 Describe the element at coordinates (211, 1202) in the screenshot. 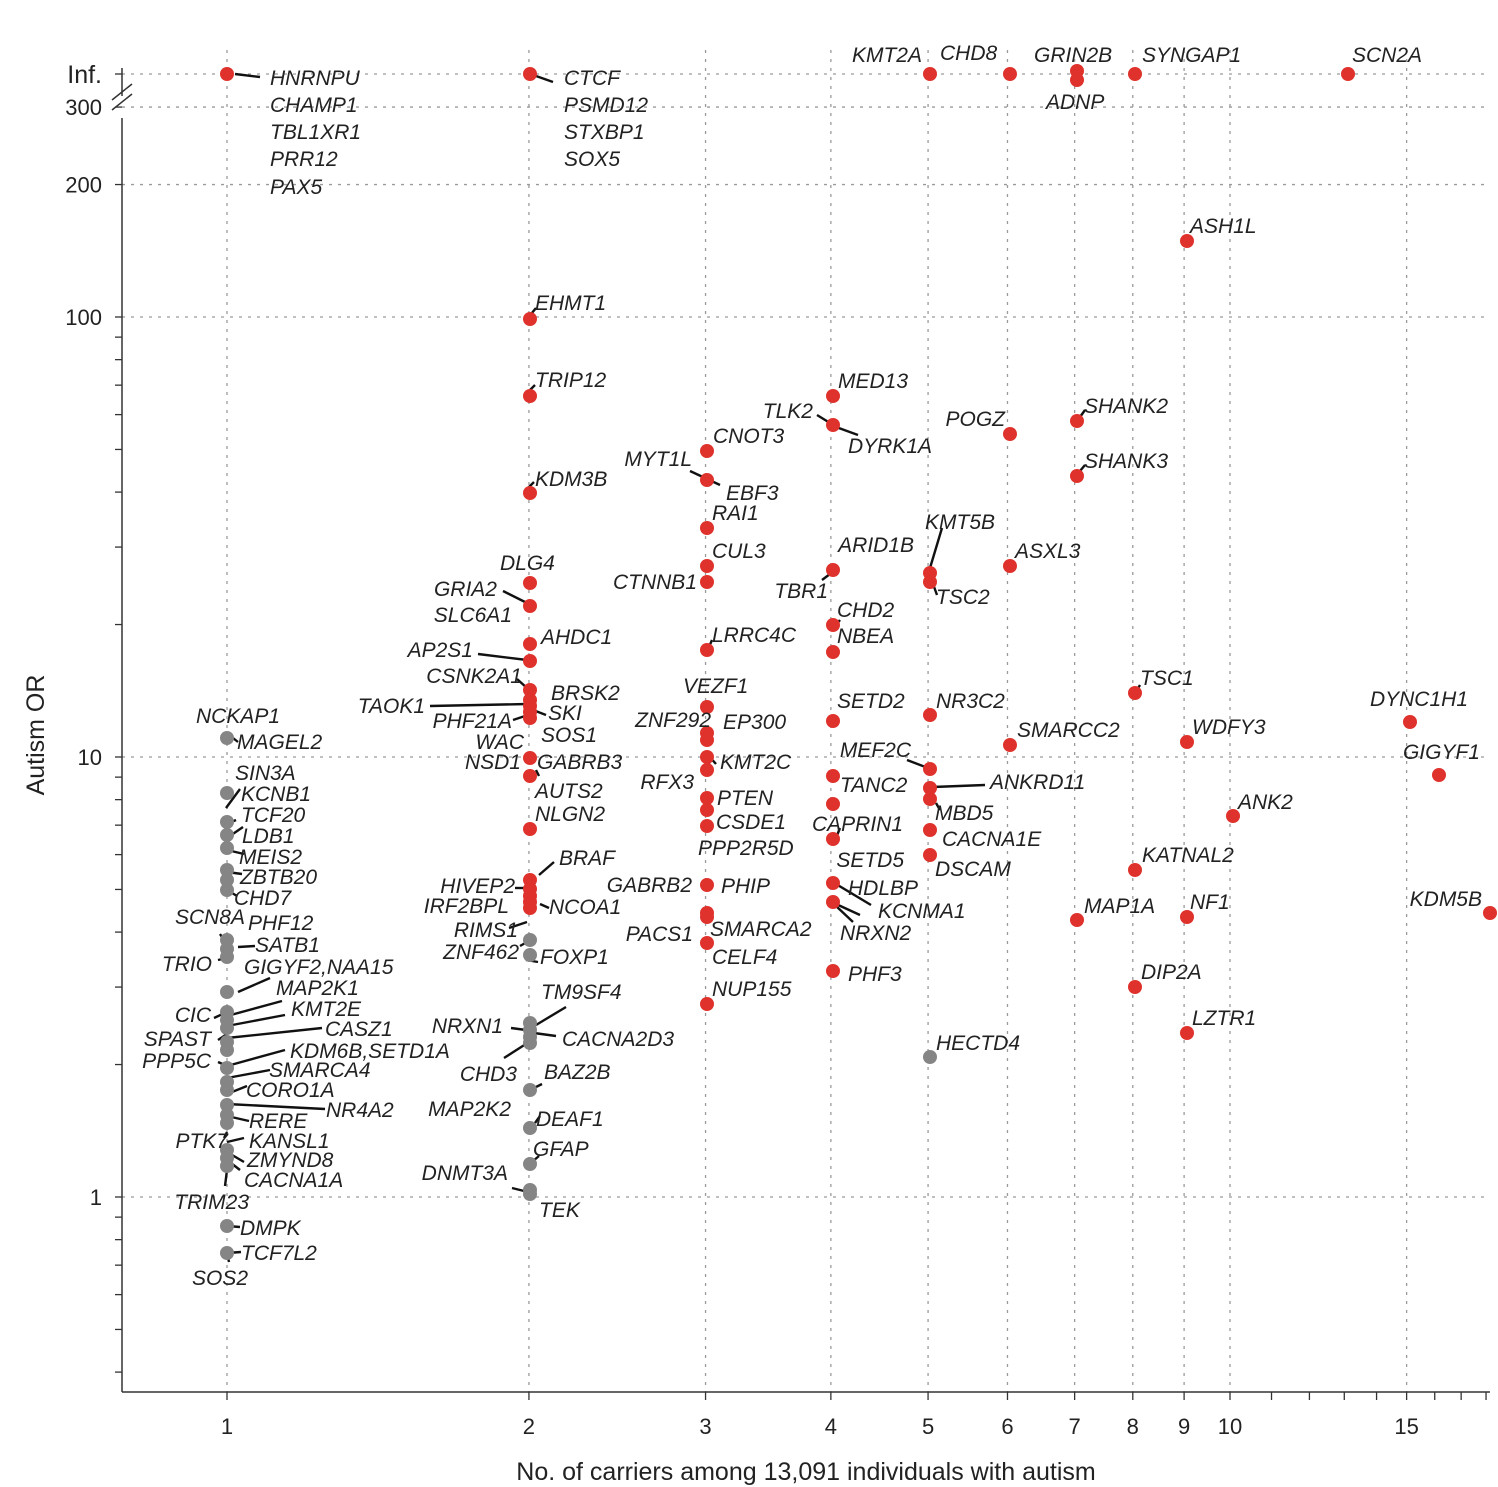

I see `gene-label: TRIM23` at that location.